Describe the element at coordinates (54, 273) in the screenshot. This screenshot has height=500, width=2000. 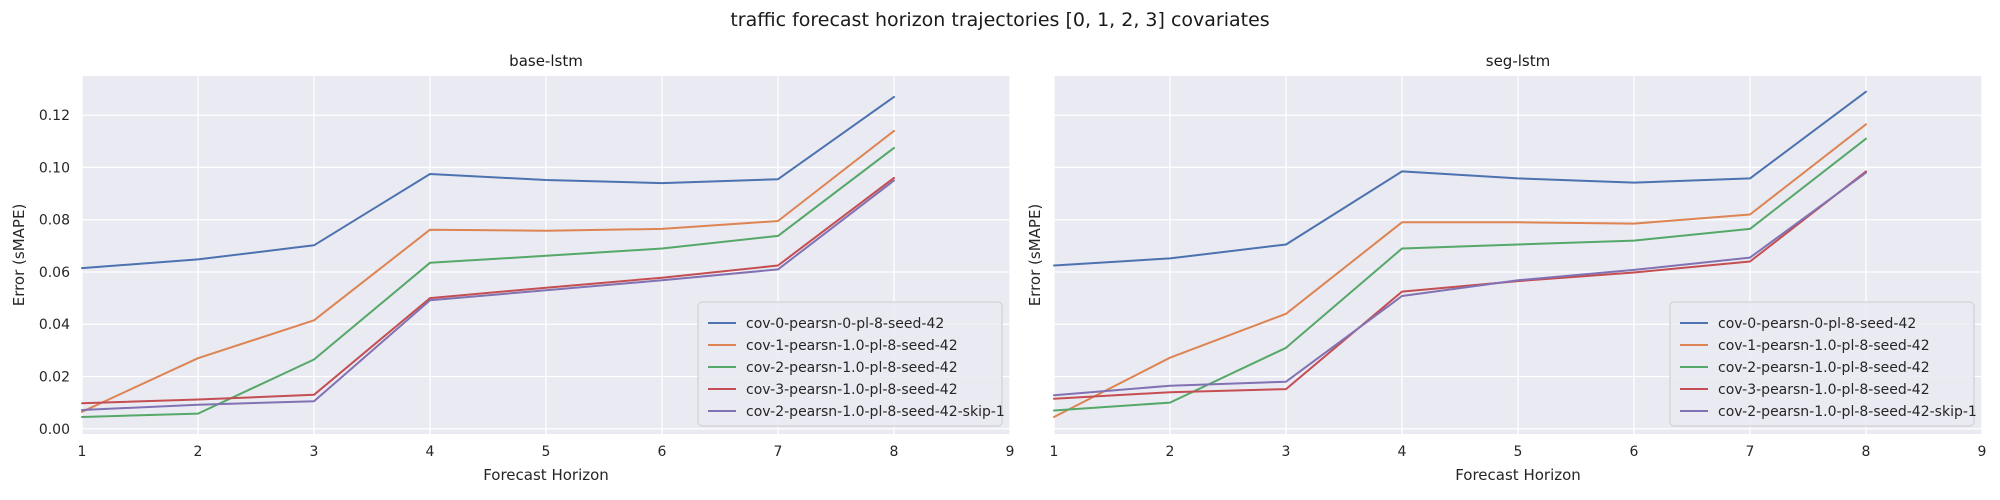
I see `y-tick-label: 0.06` at that location.